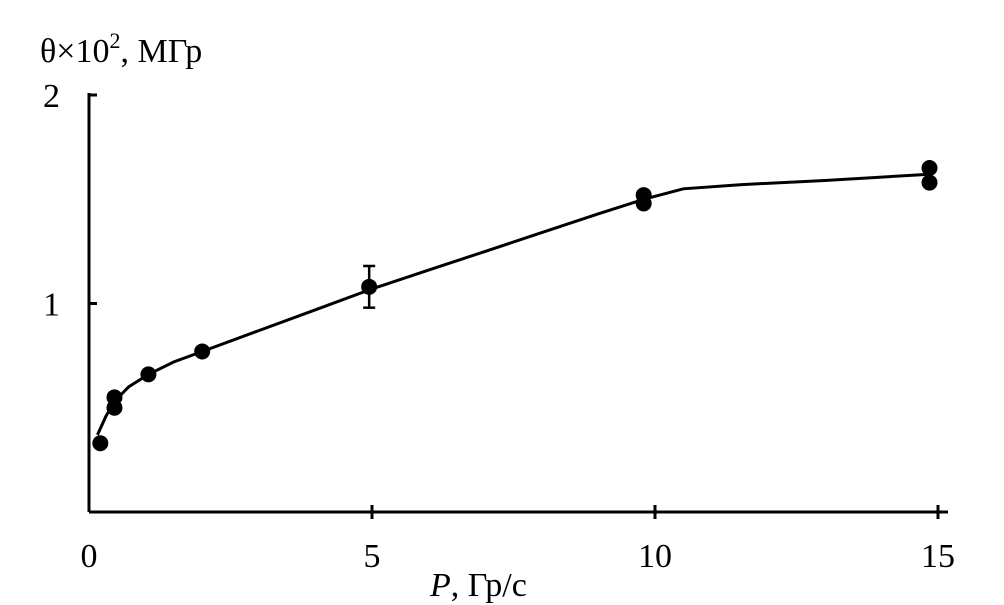 The image size is (1004, 605). Describe the element at coordinates (51, 96) in the screenshot. I see `y-tick-label-1: 2` at that location.